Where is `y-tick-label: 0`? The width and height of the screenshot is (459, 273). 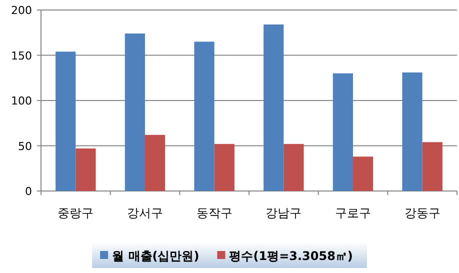
y-tick-label: 0 is located at coordinates (28, 191).